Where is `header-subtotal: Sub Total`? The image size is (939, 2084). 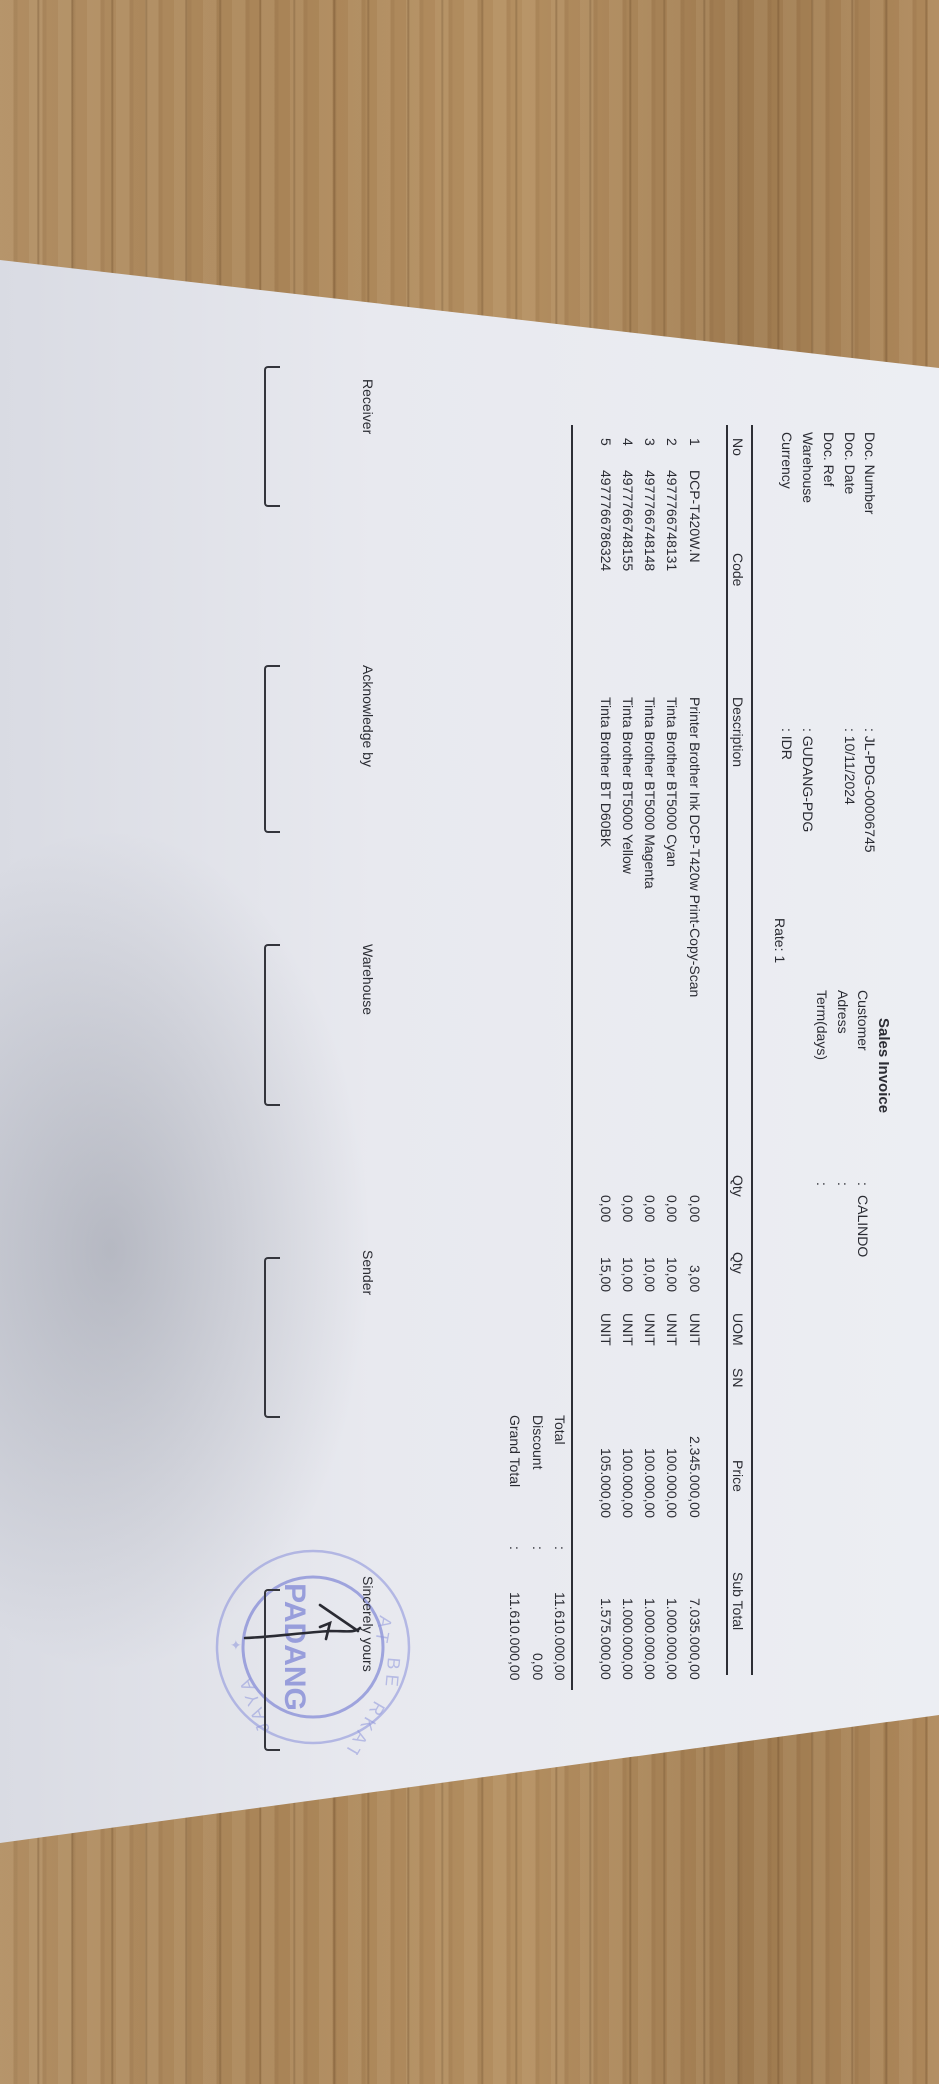
header-subtotal: Sub Total is located at coordinates (738, 1601).